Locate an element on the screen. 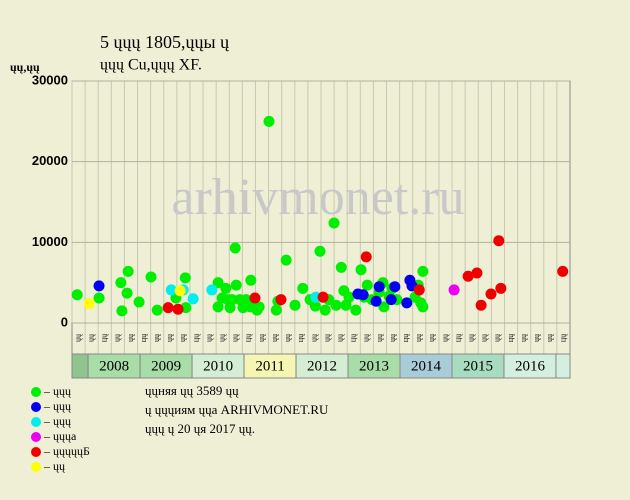 This screenshot has height=500, width=630. note: ųųų ų 20 ųя 2017 ųų. is located at coordinates (200, 428).